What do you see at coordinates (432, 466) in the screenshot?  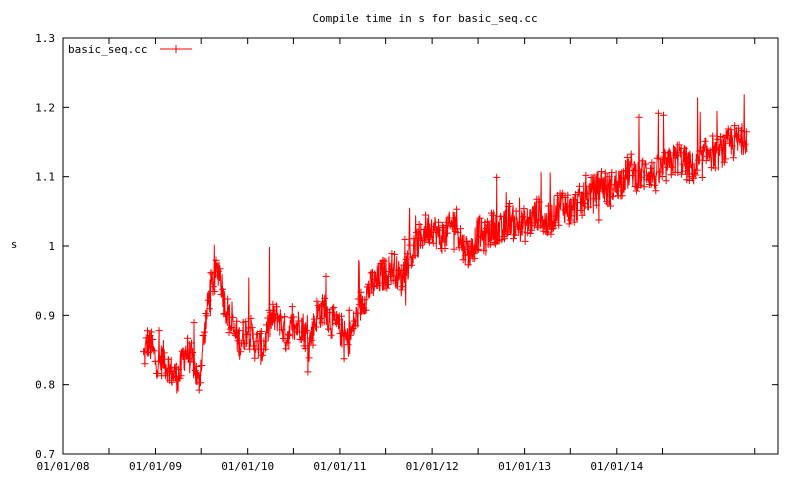 I see `x-tick-label: 01/01/12` at bounding box center [432, 466].